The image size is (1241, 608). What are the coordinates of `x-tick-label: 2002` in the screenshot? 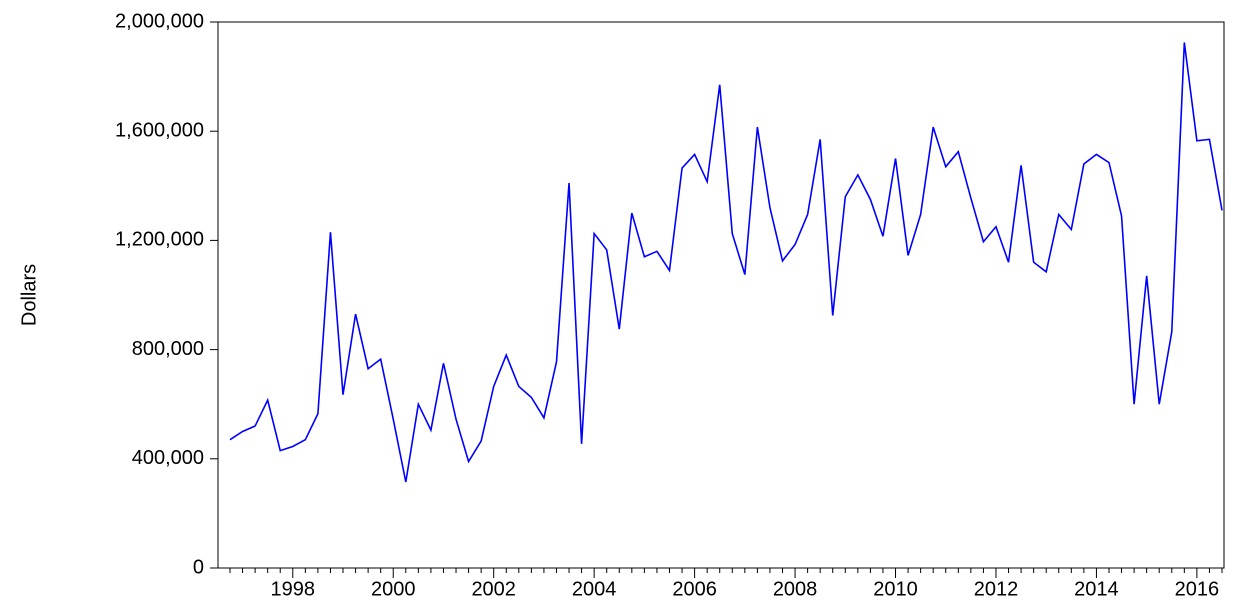 It's located at (493, 589).